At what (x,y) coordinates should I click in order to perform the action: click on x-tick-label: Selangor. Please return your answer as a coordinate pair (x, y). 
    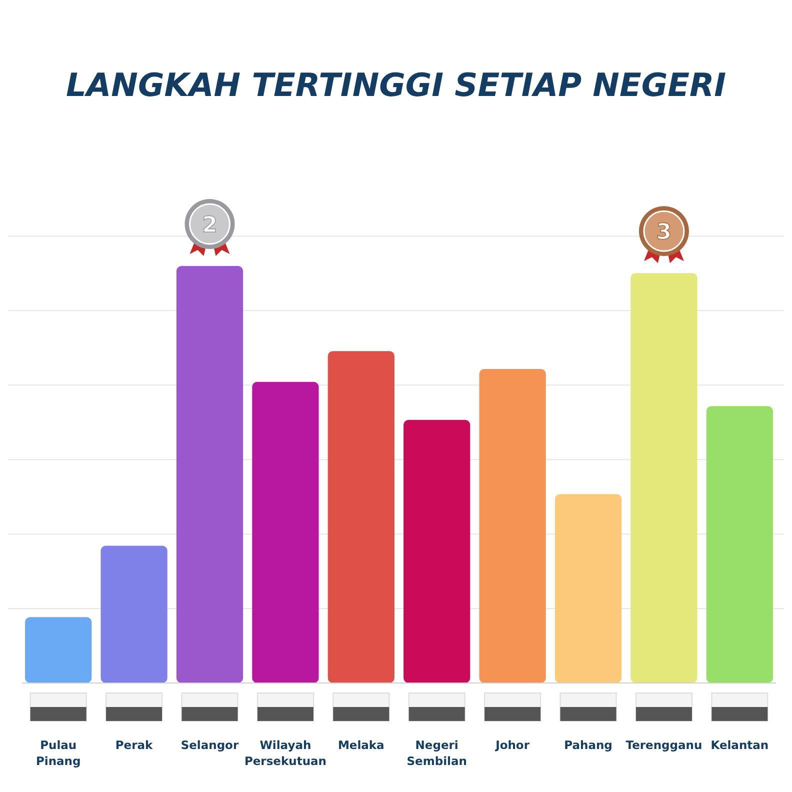
    Looking at the image, I should click on (209, 745).